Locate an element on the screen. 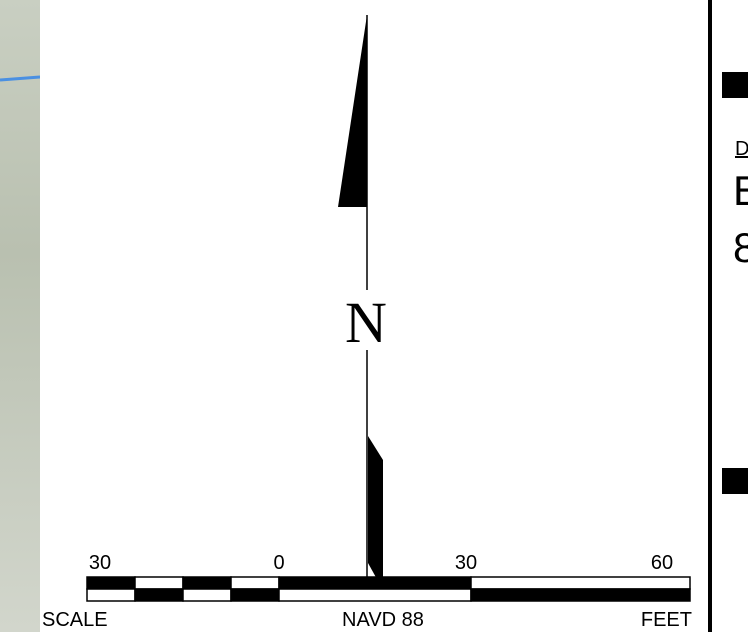 The width and height of the screenshot is (748, 632). aerial-imagery is located at coordinates (20, 316).